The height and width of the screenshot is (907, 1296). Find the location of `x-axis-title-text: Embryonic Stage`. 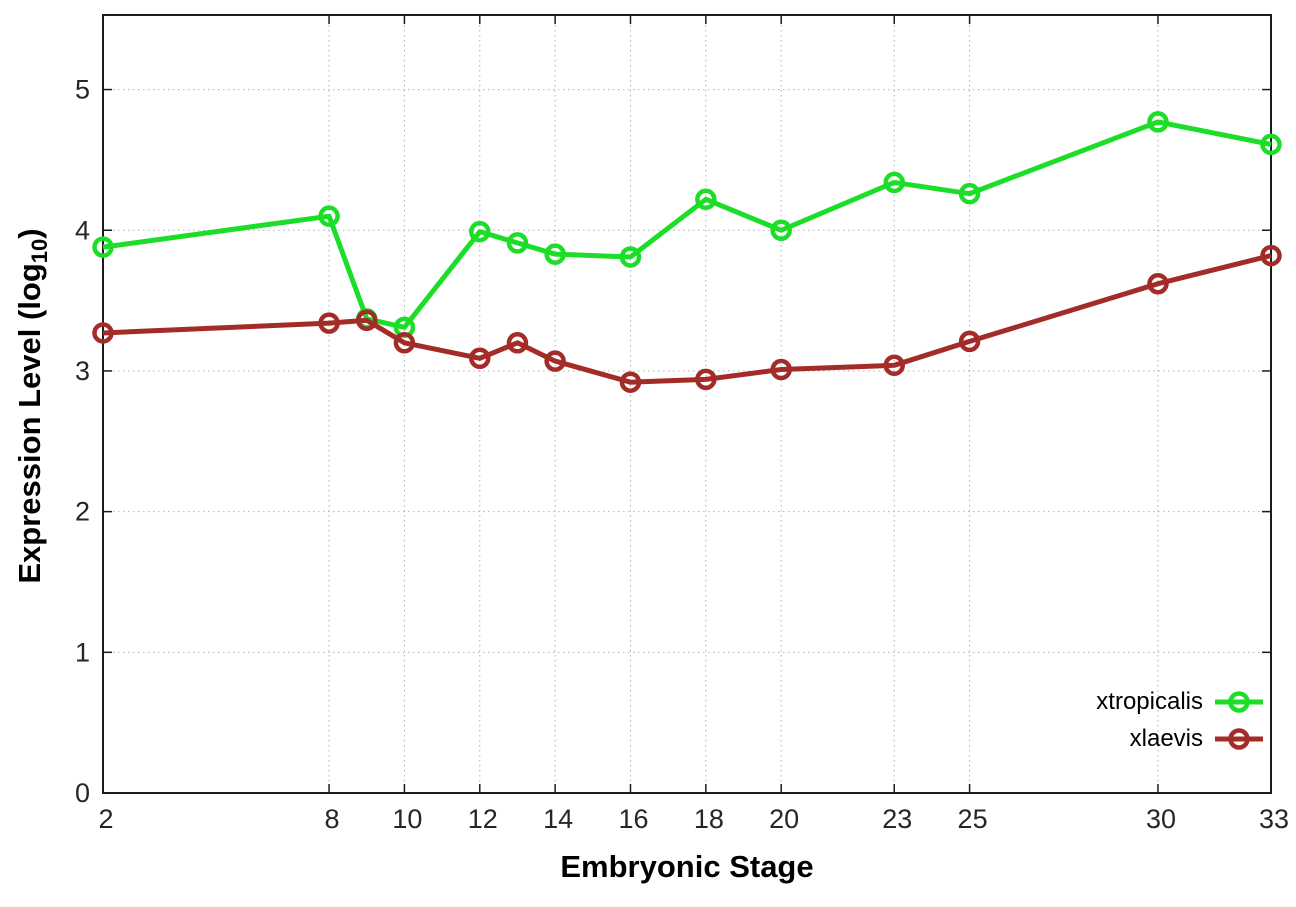

x-axis-title-text: Embryonic Stage is located at coordinates (687, 866).